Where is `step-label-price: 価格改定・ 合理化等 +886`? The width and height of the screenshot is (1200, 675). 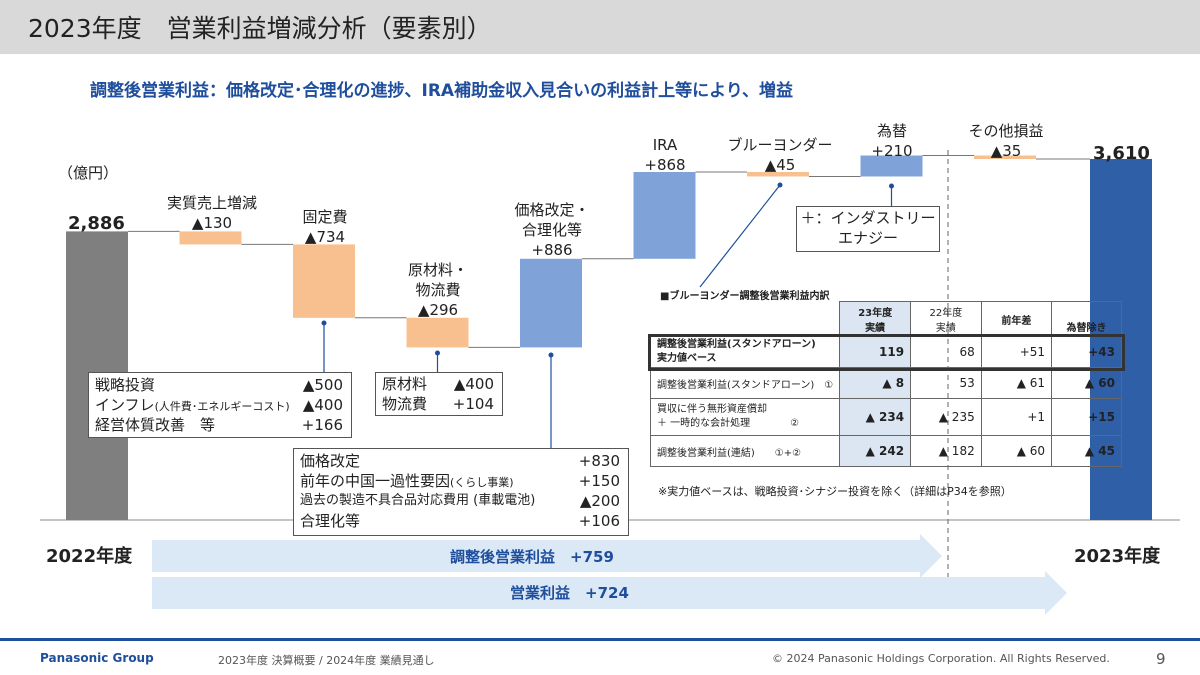
step-label-price: 価格改定・ 合理化等 +886 is located at coordinates (552, 230).